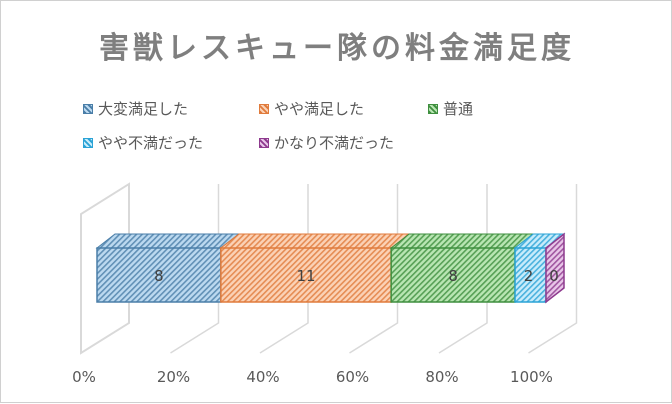 Image resolution: width=672 pixels, height=404 pixels. I want to click on legend-label: 普通, so click(458, 109).